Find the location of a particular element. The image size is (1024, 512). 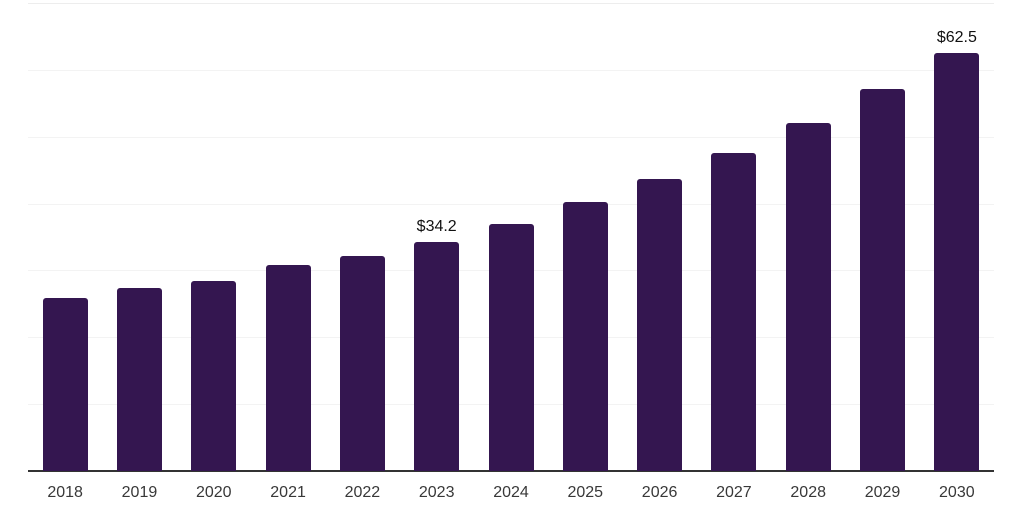

x-tick-label-2024: 2024 is located at coordinates (511, 492).